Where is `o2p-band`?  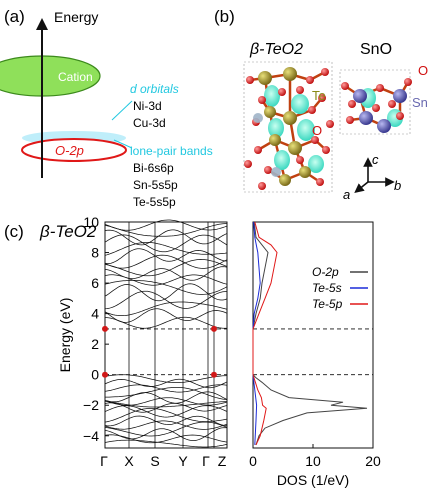 o2p-band is located at coordinates (74, 150).